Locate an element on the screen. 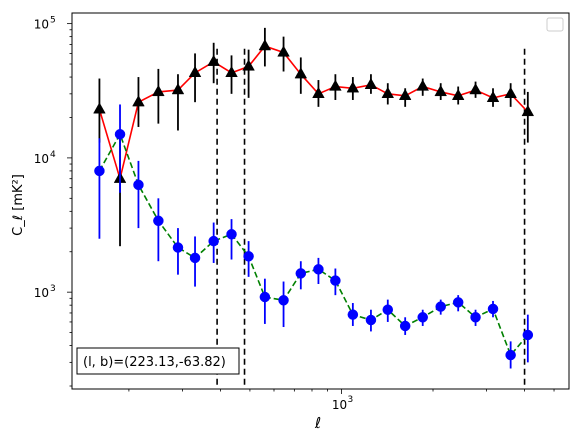 The image size is (580, 445). annotation-text: (l, b)=(223.13,-63.82) is located at coordinates (154, 362).